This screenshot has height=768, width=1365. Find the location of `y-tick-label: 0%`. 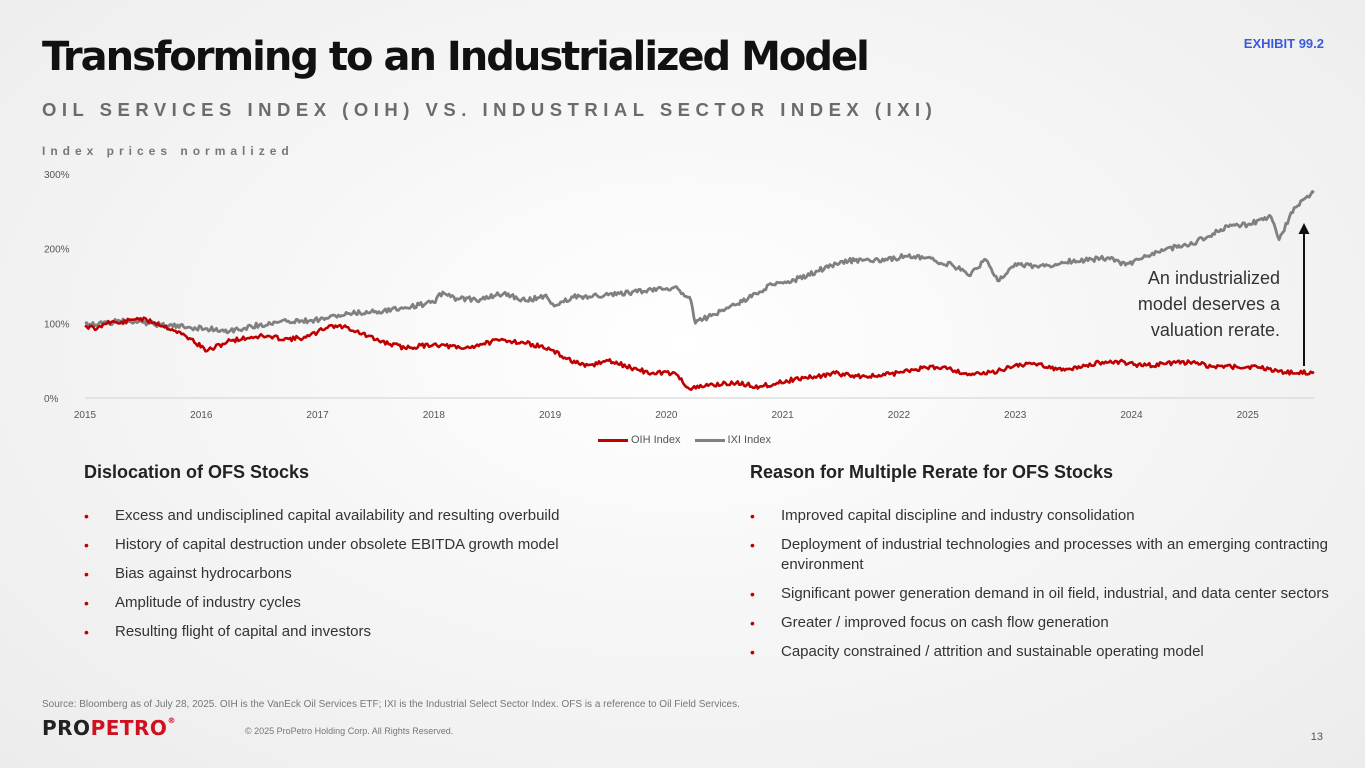

y-tick-label: 0% is located at coordinates (51, 399).